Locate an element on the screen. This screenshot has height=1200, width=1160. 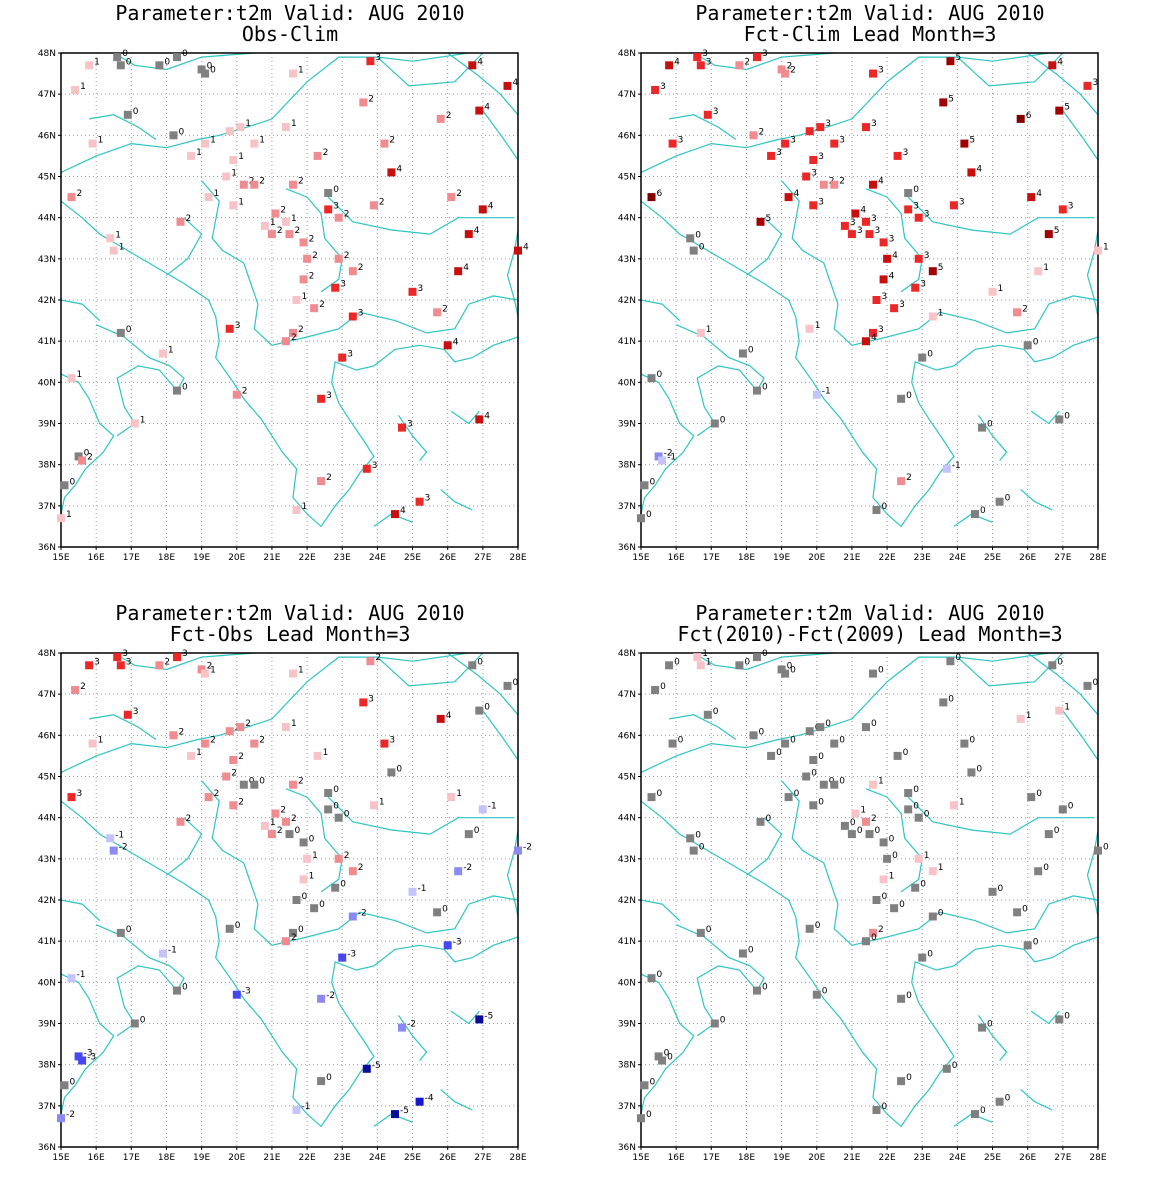
lat-tick-label: 40N is located at coordinates (47, 983).